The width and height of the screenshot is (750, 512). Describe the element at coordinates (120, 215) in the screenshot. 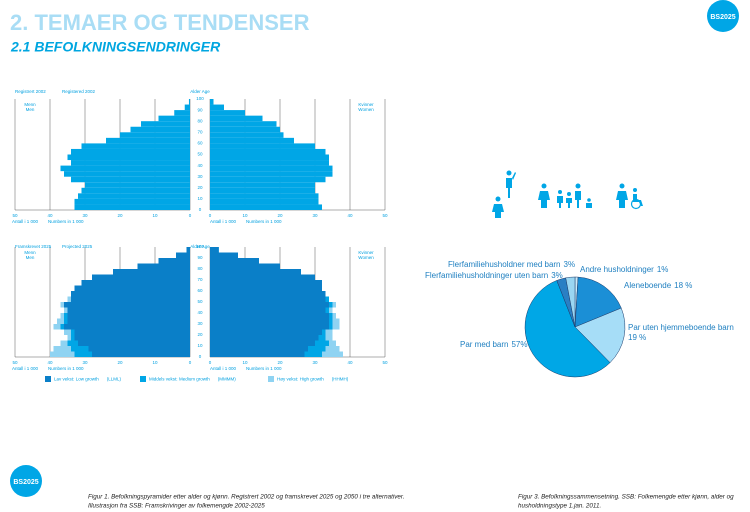

I see `x-tick-label: 20` at that location.